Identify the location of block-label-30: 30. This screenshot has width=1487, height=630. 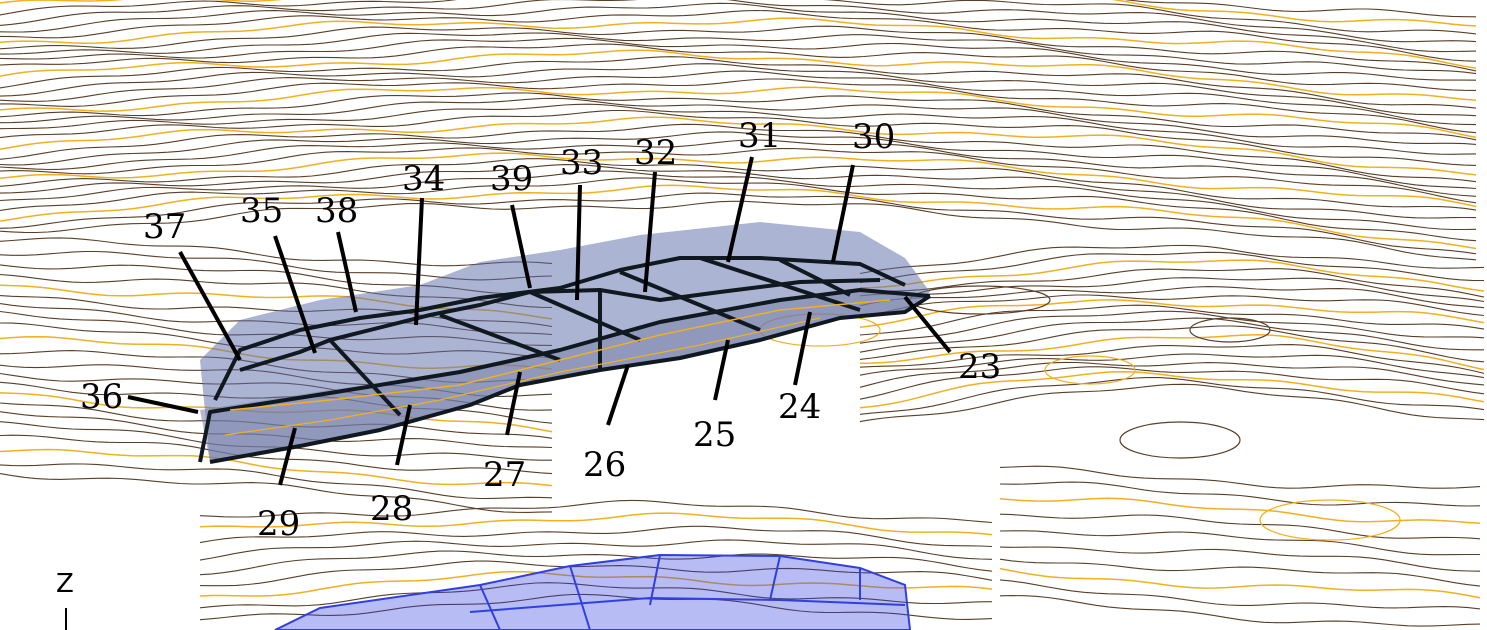
(863, 190).